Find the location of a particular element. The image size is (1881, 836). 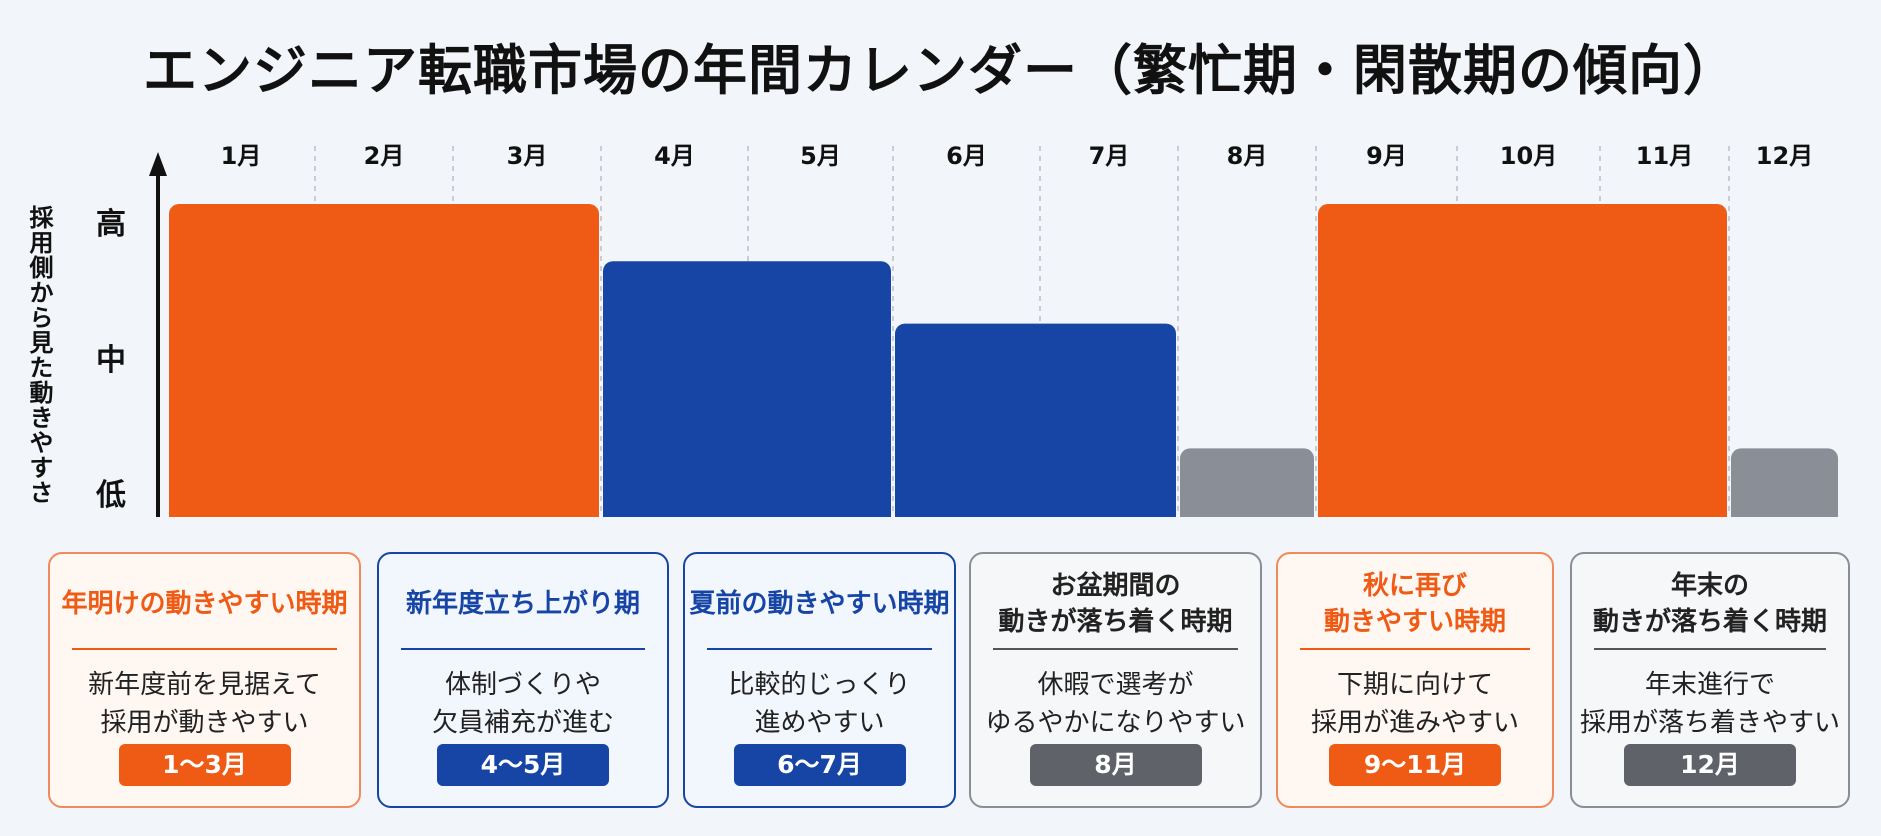

card-description: 体制づくりや 欠員補充が進む is located at coordinates (522, 704).